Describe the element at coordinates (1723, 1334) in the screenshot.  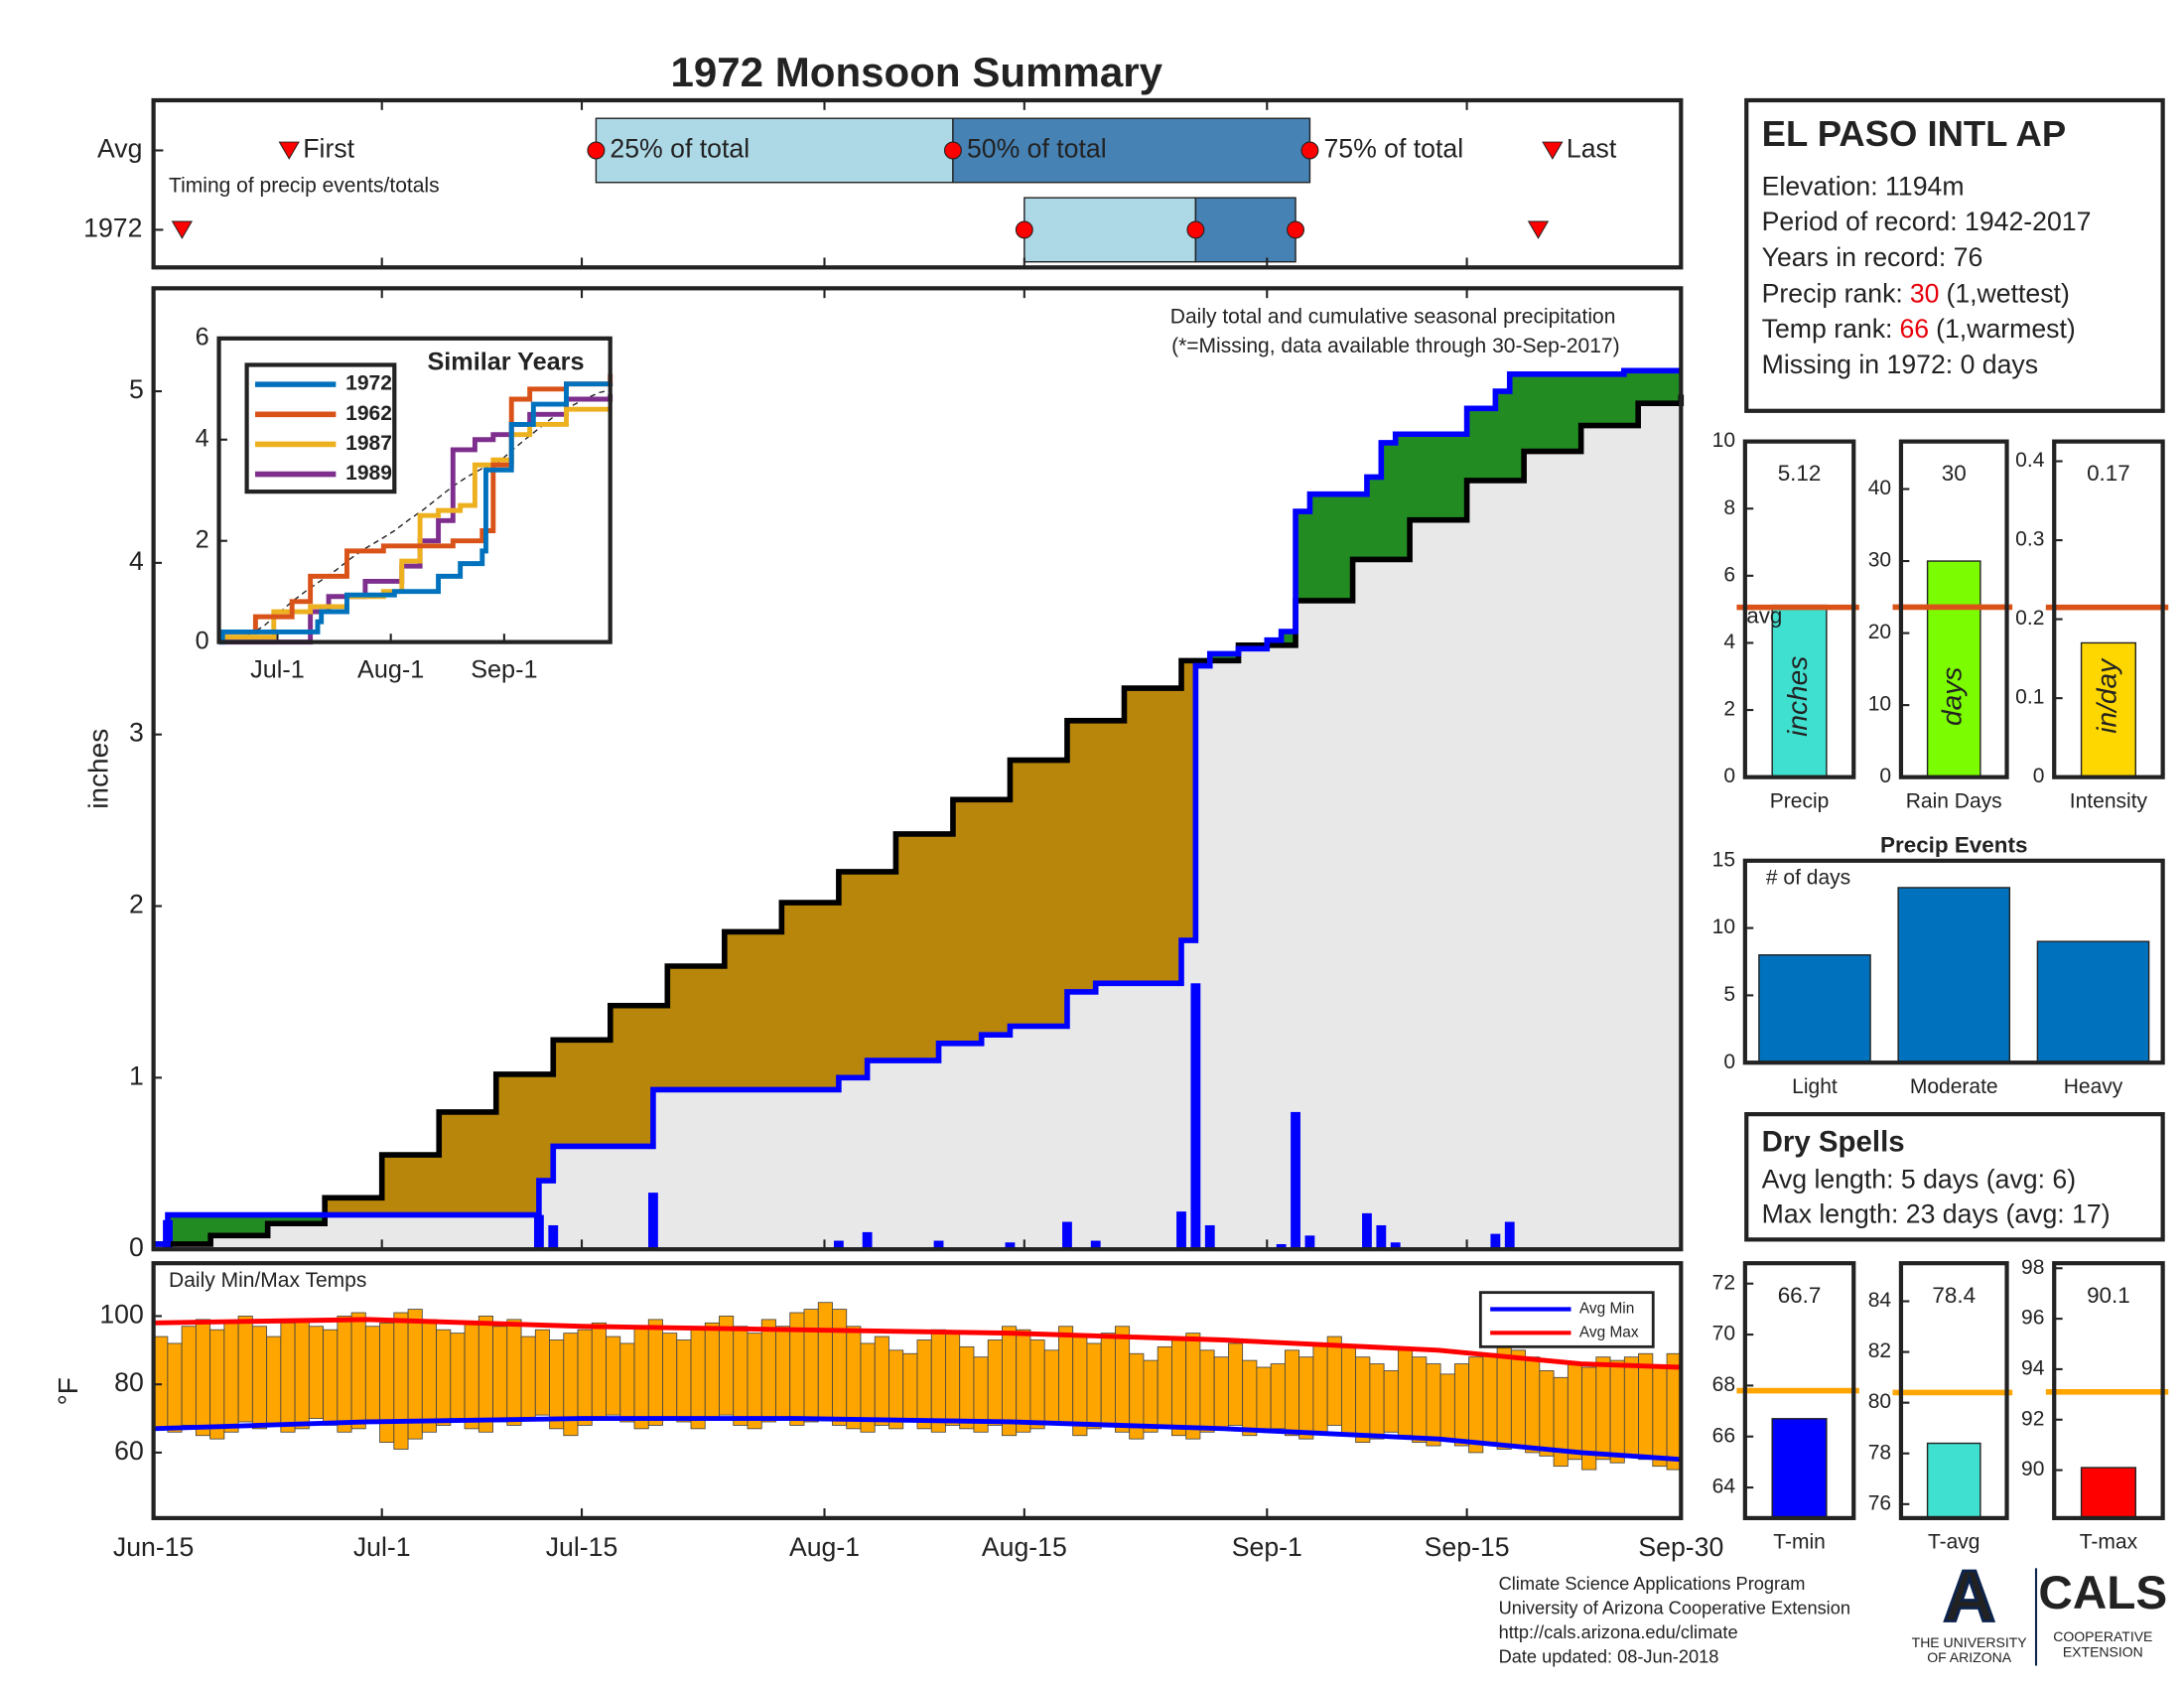
I see `y-tick-label: 70` at that location.